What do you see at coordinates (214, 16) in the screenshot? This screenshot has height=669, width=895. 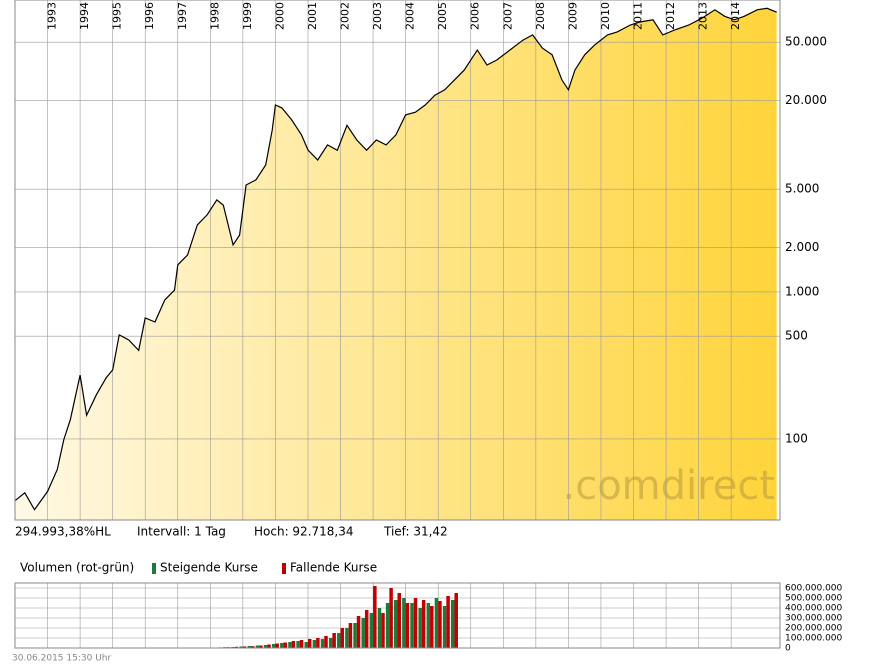 I see `x-tick-label: 1998` at bounding box center [214, 16].